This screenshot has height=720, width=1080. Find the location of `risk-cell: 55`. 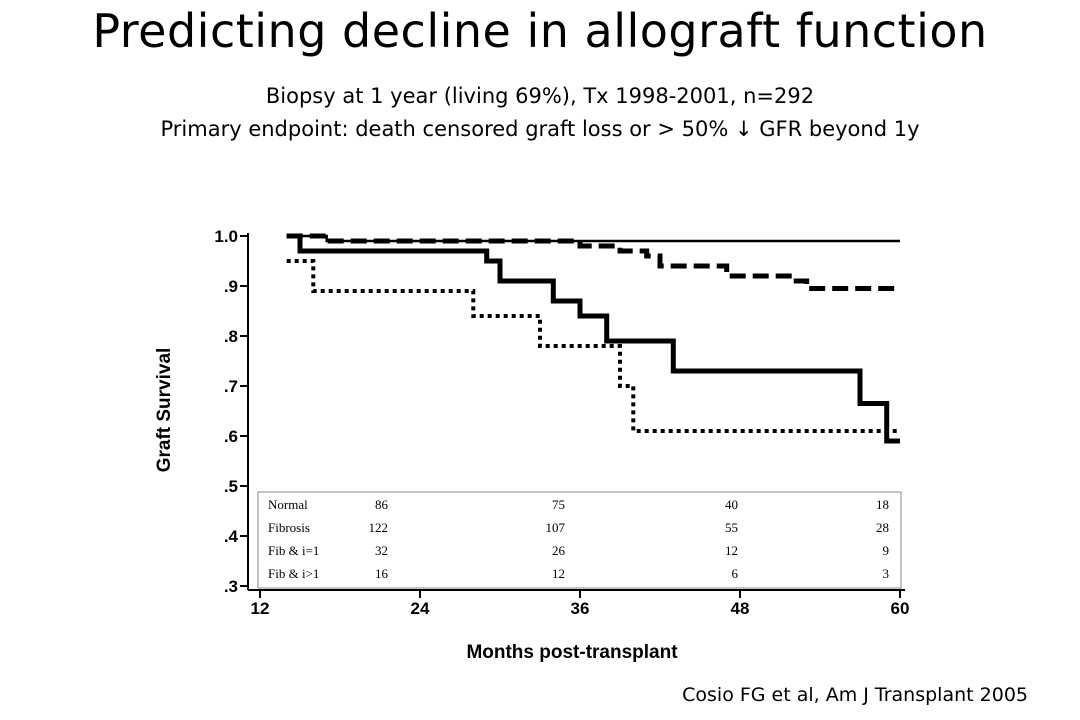

risk-cell: 55 is located at coordinates (731, 527).